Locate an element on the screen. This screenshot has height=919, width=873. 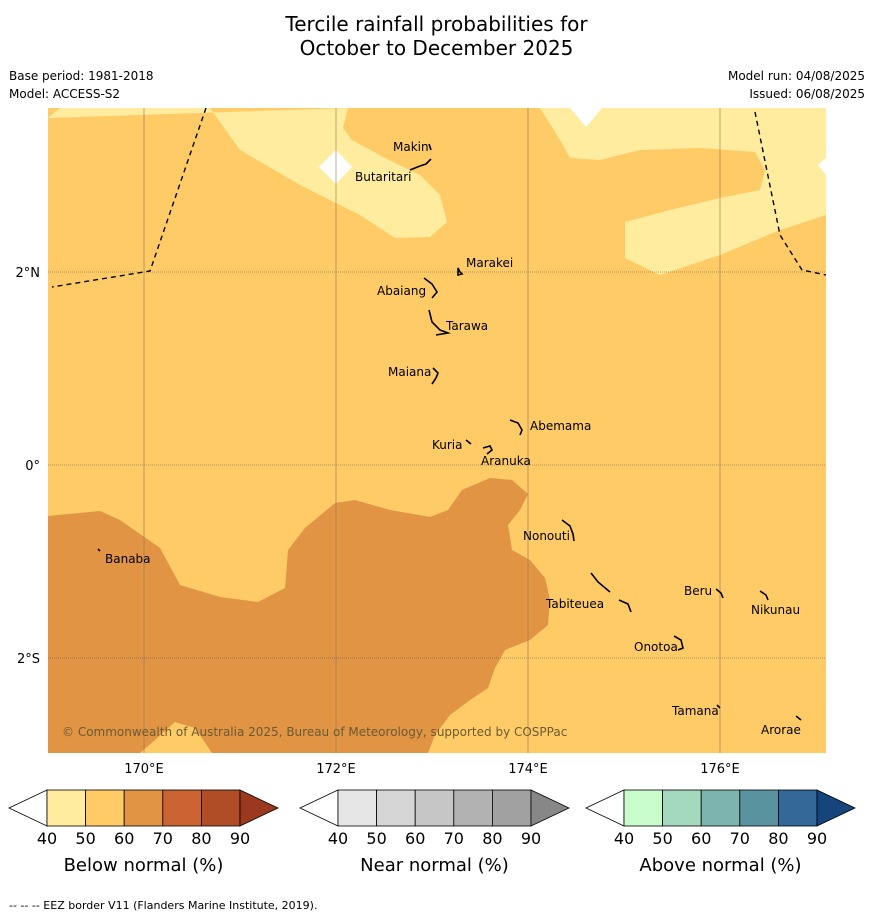
colorbar-near-tick: 70 is located at coordinates (454, 838).